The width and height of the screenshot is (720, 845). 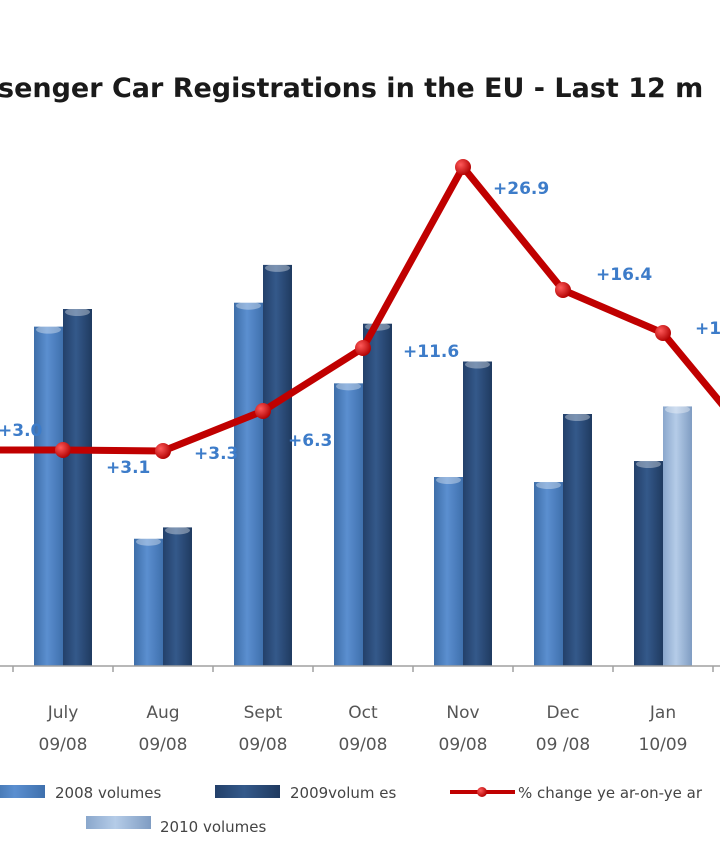 I want to click on bar-2009-5-body, so click(x=577, y=540).